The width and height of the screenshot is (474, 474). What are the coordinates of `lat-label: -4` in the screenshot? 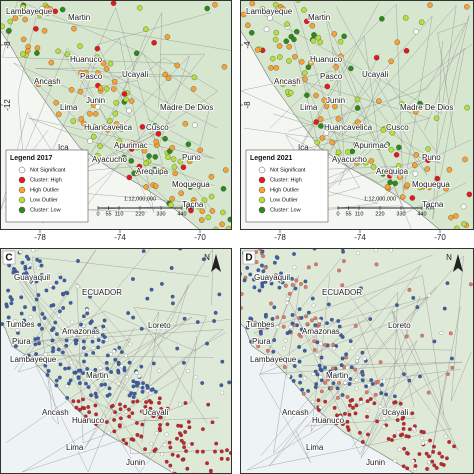 It's located at (247, 45).